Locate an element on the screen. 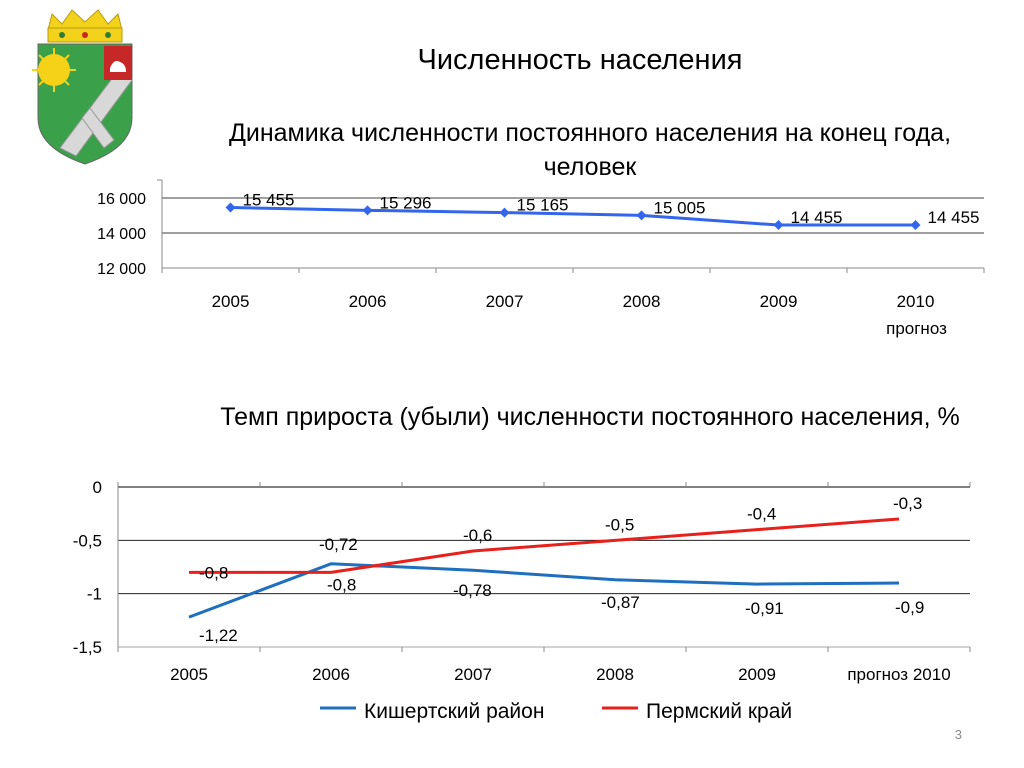 The image size is (1024, 768). y-tick-label: -1 is located at coordinates (94, 594).